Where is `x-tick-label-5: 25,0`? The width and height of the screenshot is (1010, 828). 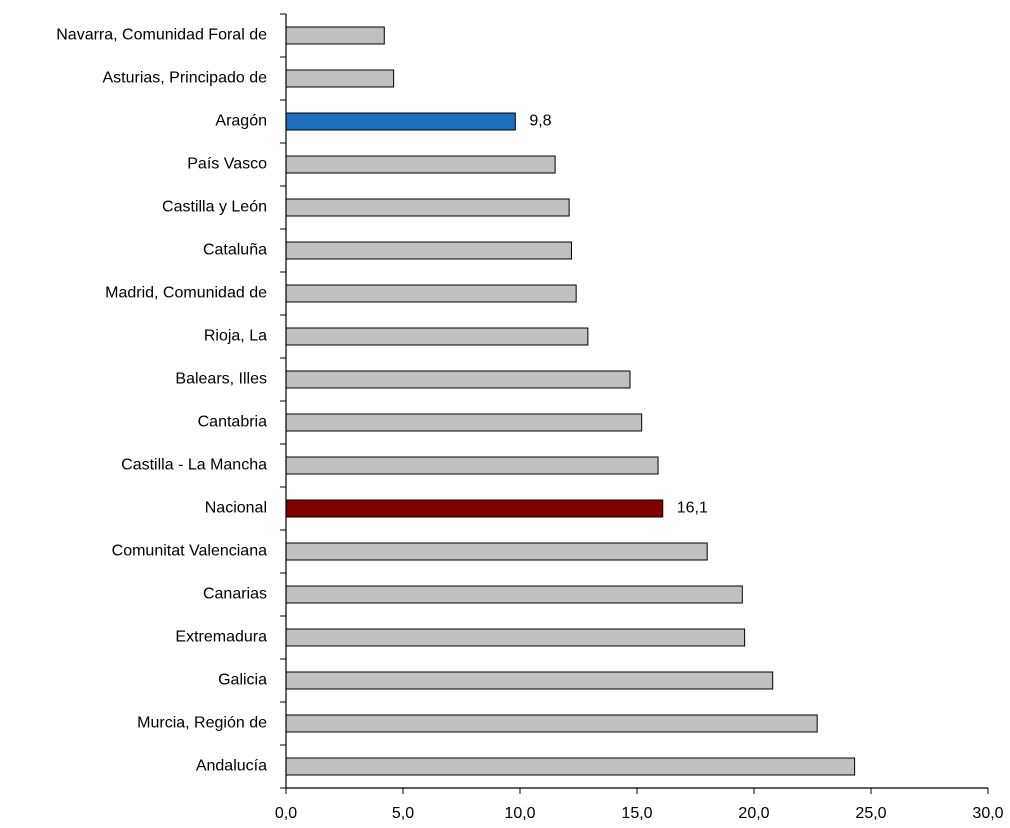
x-tick-label-5: 25,0 is located at coordinates (870, 813).